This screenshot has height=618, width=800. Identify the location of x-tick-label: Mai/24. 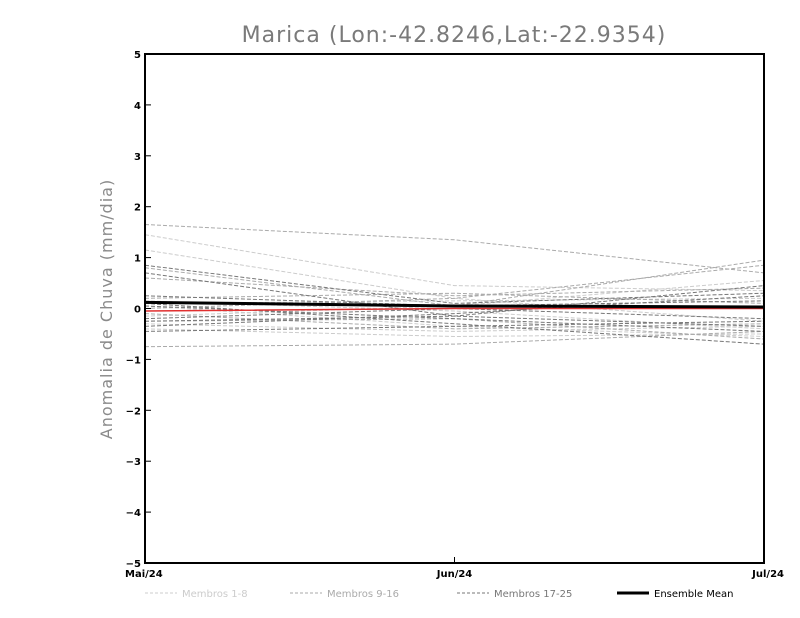
(144, 574).